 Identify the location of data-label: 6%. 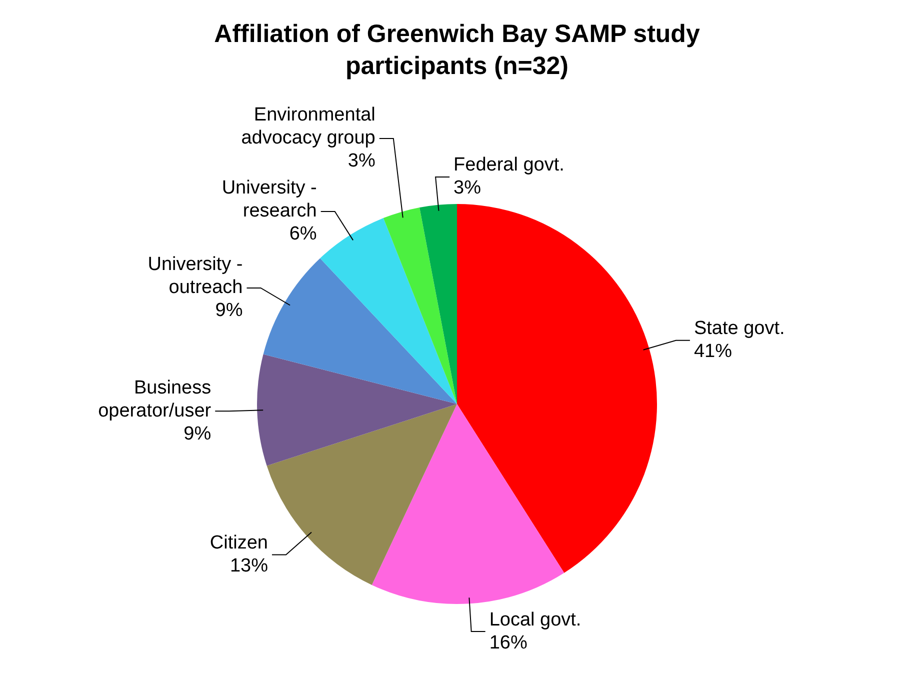
(303, 234).